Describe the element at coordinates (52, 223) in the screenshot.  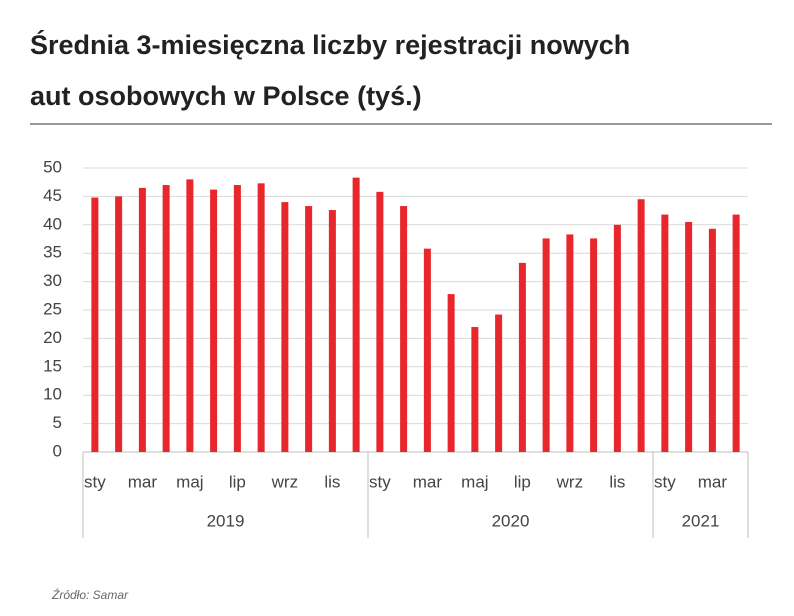
I see `y-tick-label: 40` at that location.